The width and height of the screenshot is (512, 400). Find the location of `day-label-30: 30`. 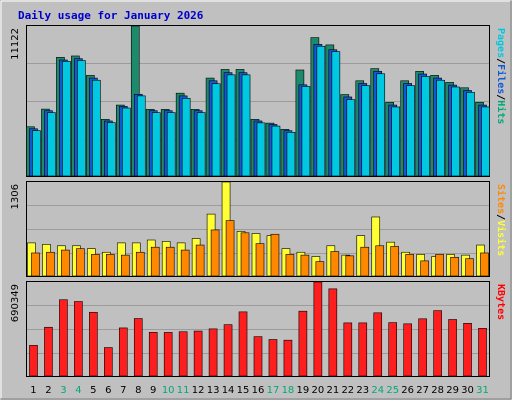

day-label-30: 30 is located at coordinates (467, 390).